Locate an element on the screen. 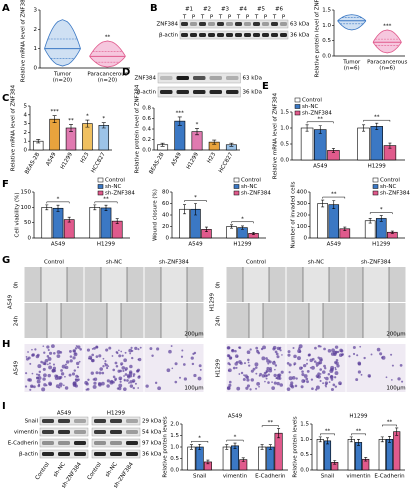  cell-line-label: H1299 is located at coordinates (219, 367).